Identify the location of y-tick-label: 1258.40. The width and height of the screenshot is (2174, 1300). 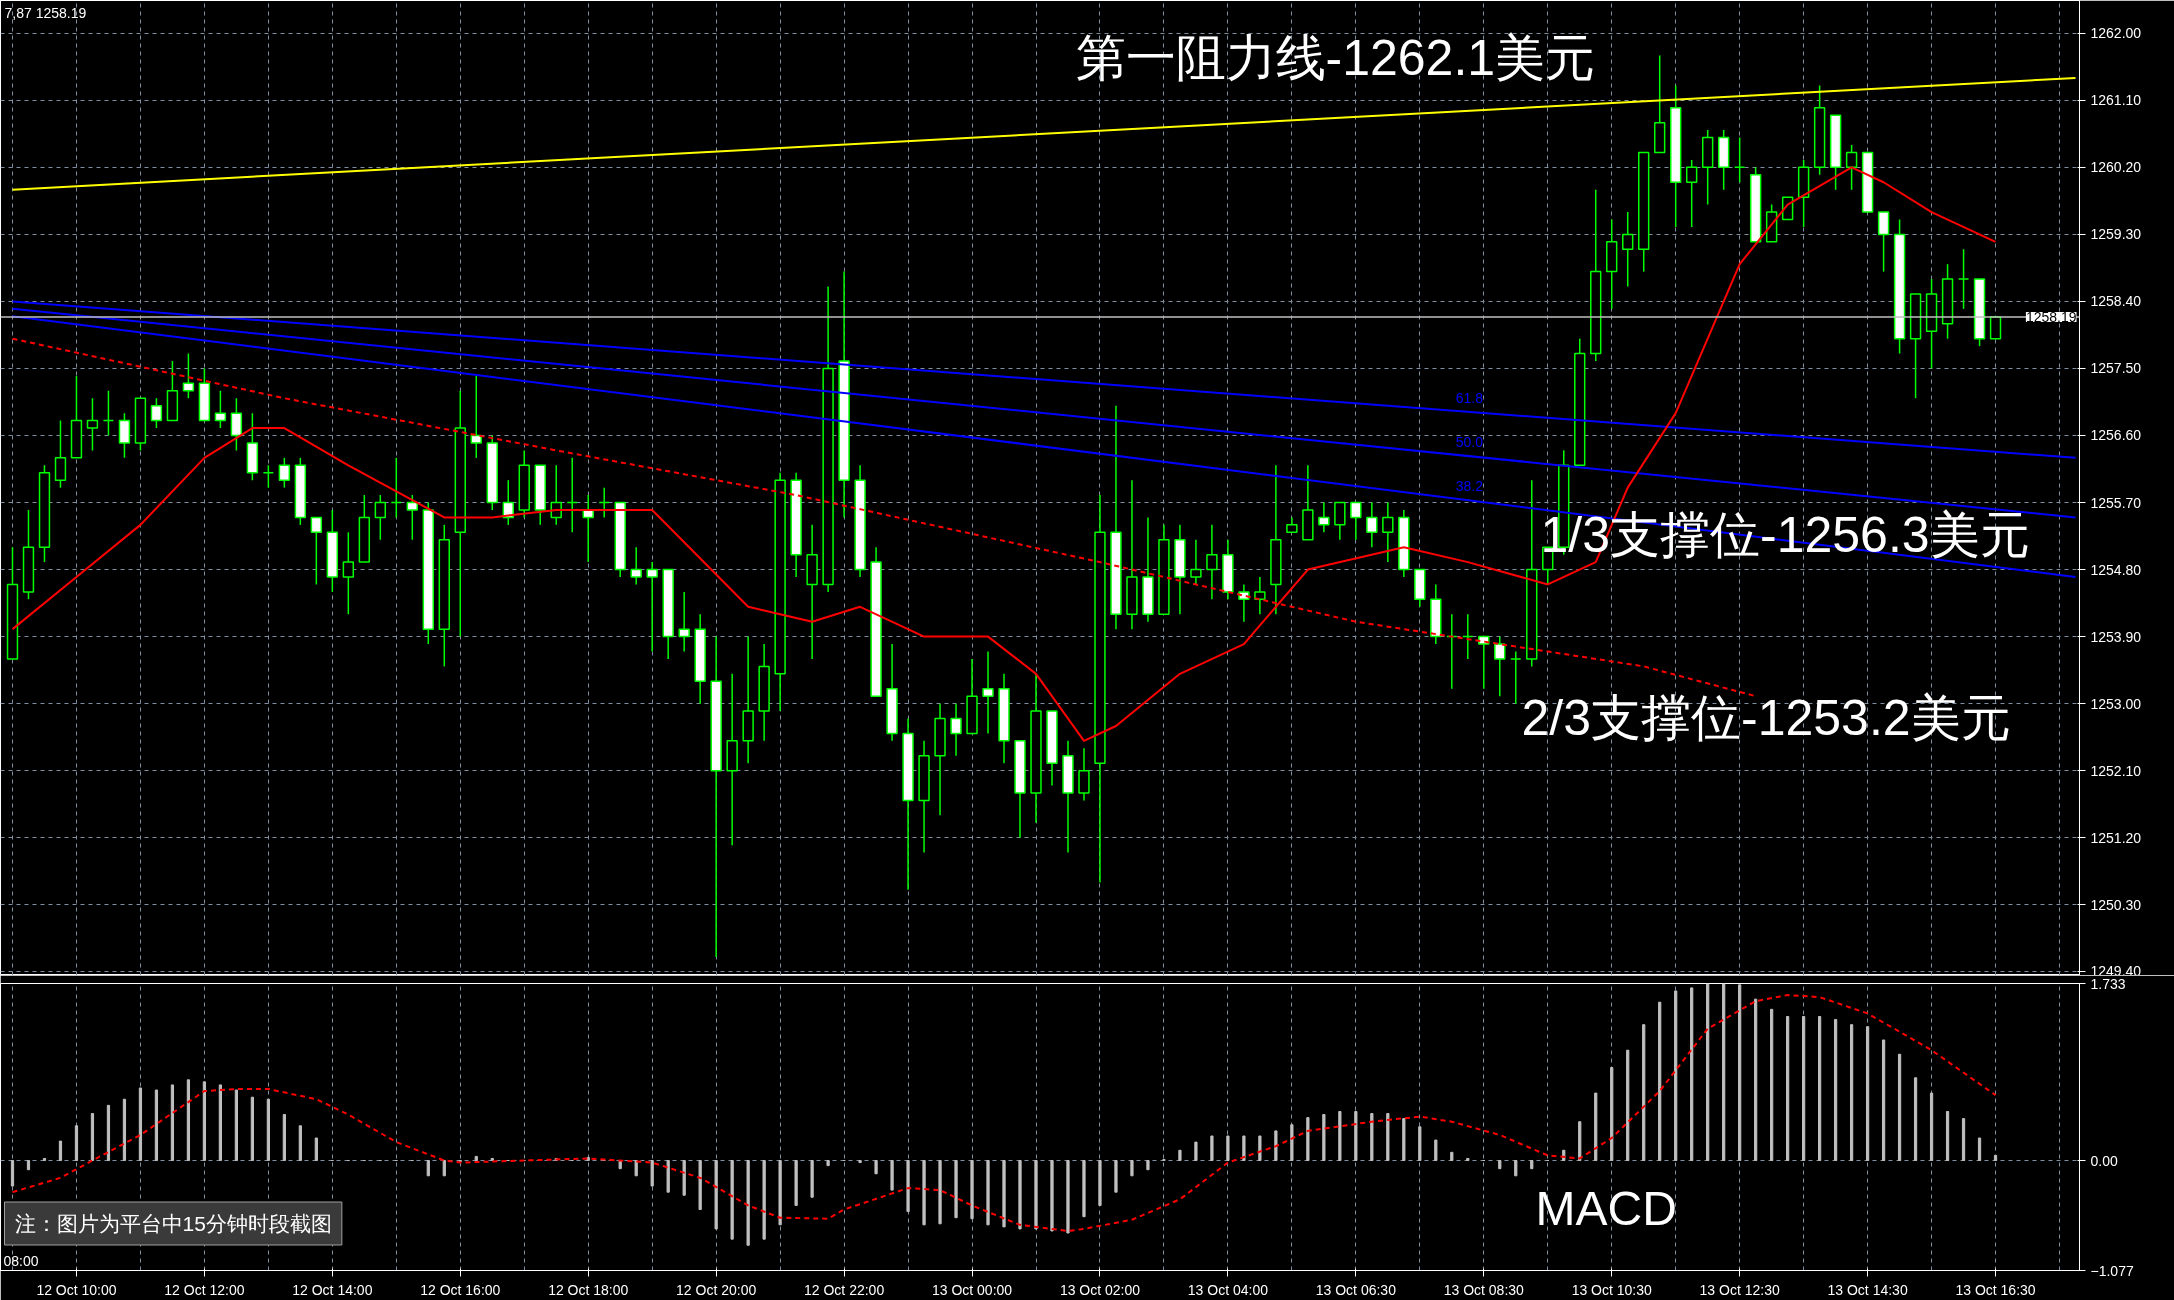
(2116, 301).